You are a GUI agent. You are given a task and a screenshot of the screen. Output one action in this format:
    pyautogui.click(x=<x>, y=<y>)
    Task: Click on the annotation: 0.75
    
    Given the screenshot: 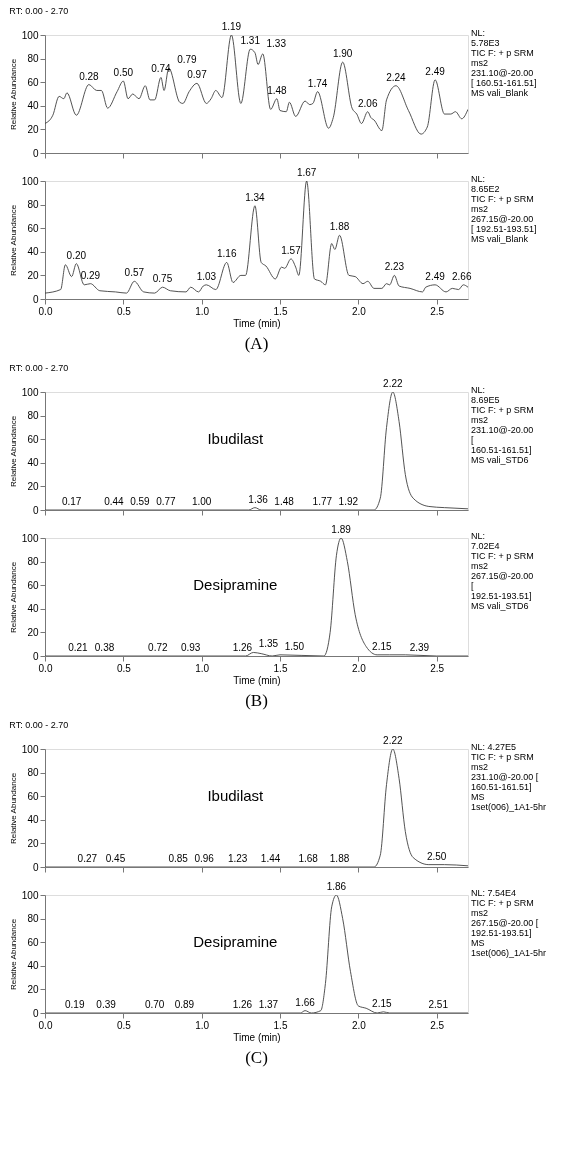 What is the action you would take?
    pyautogui.click(x=162, y=279)
    